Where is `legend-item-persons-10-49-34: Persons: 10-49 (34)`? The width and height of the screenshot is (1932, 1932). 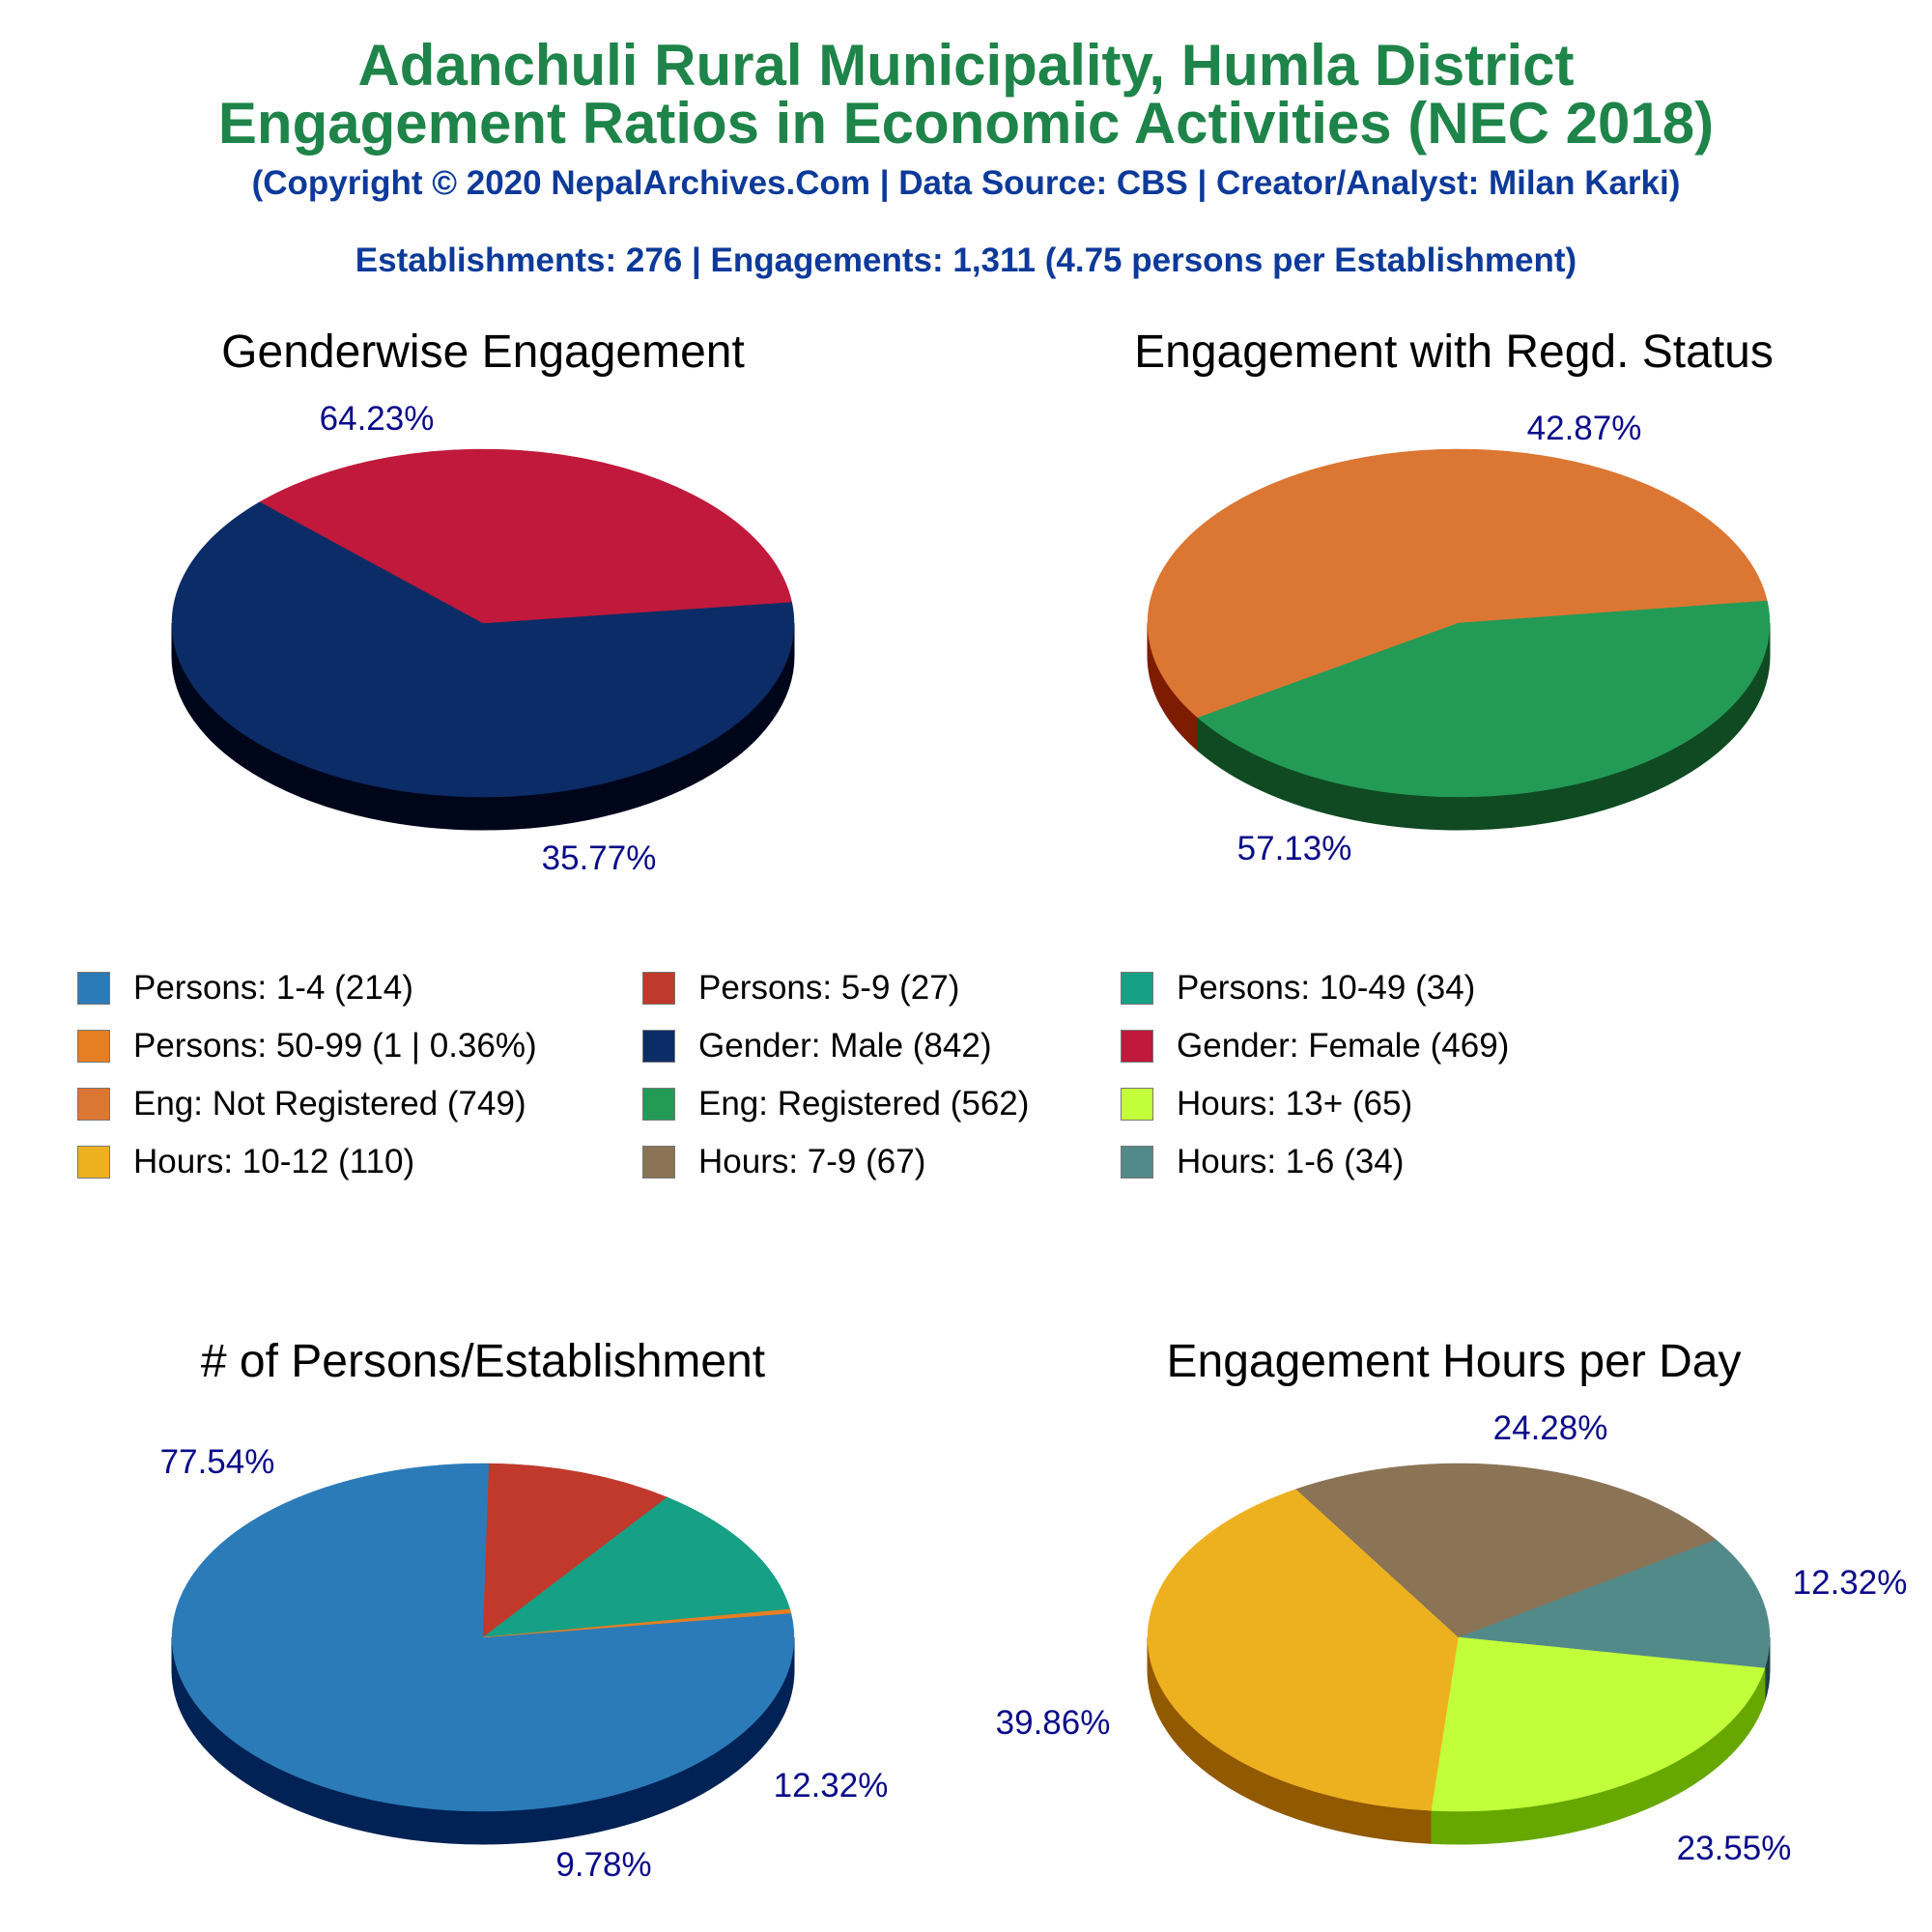
legend-item-persons-10-49-34: Persons: 10-49 (34) is located at coordinates (1298, 988).